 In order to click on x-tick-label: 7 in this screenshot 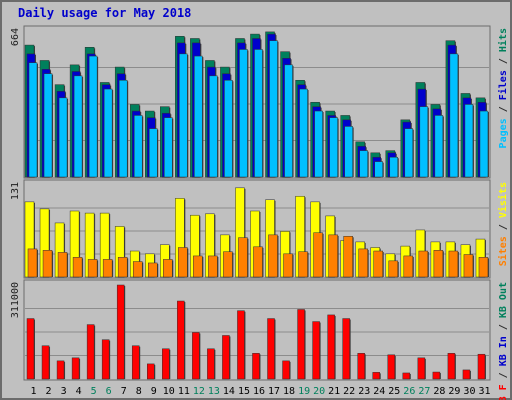, I will do `click(124, 391)`.